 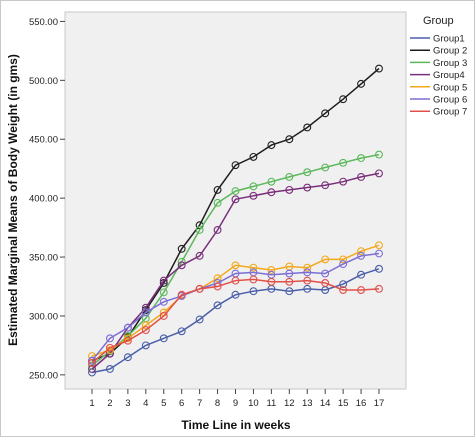 I want to click on legend-label: Group 2, so click(x=450, y=51).